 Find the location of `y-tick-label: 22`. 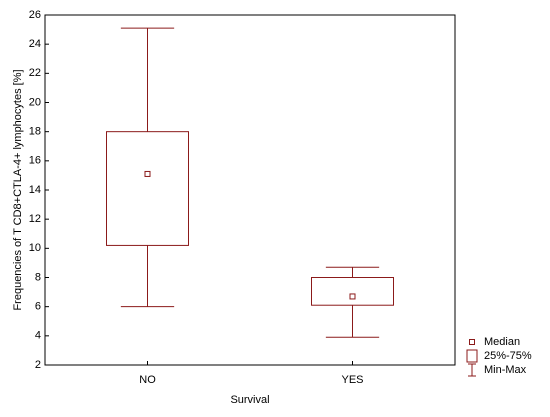

y-tick-label: 22 is located at coordinates (35, 73).